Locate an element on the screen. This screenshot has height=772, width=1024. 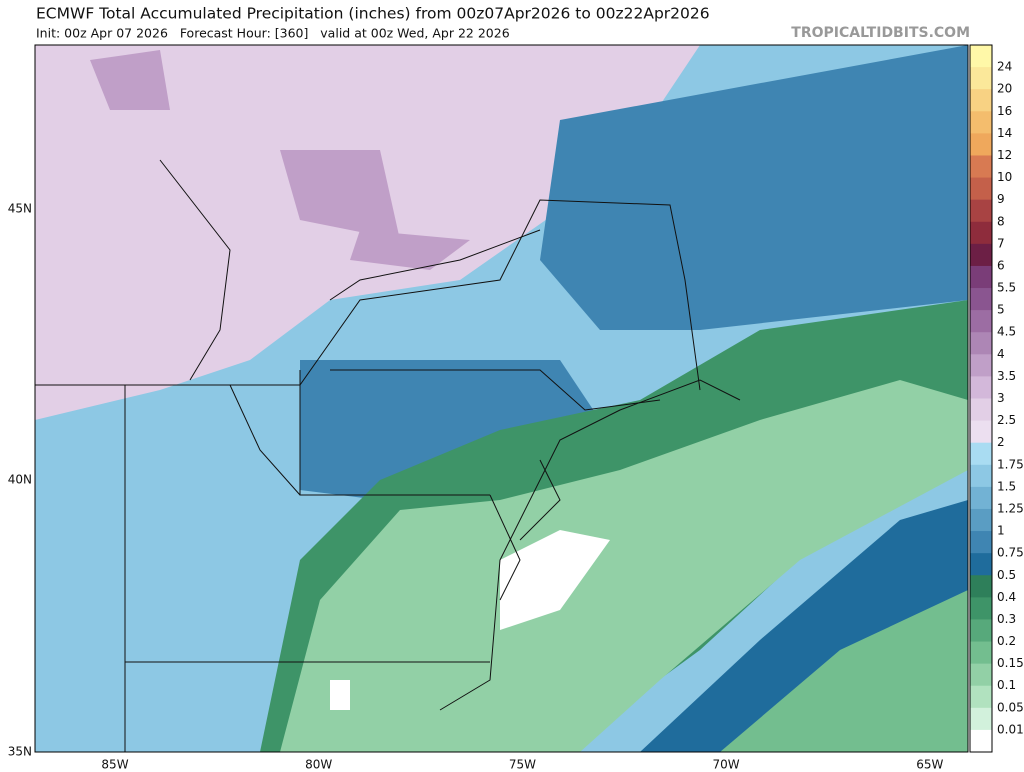
colorbar-label: 2.5 is located at coordinates (1006, 420).